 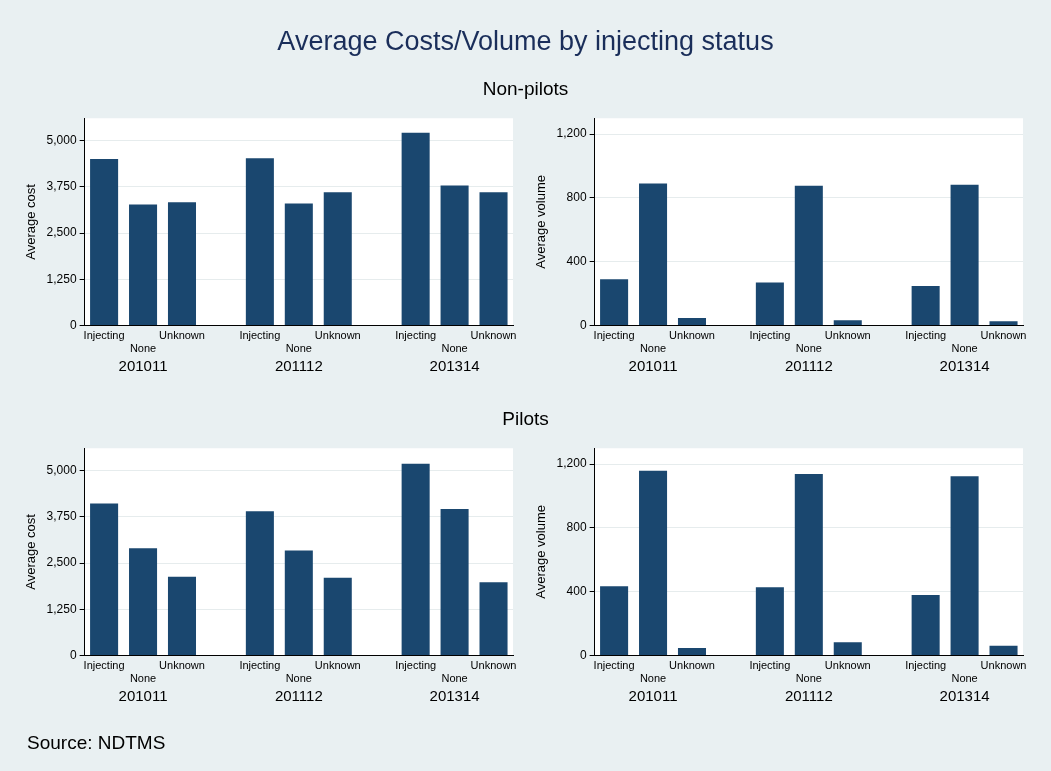 What do you see at coordinates (525, 89) in the screenshot?
I see `chart-subtitle: Non-pilots` at bounding box center [525, 89].